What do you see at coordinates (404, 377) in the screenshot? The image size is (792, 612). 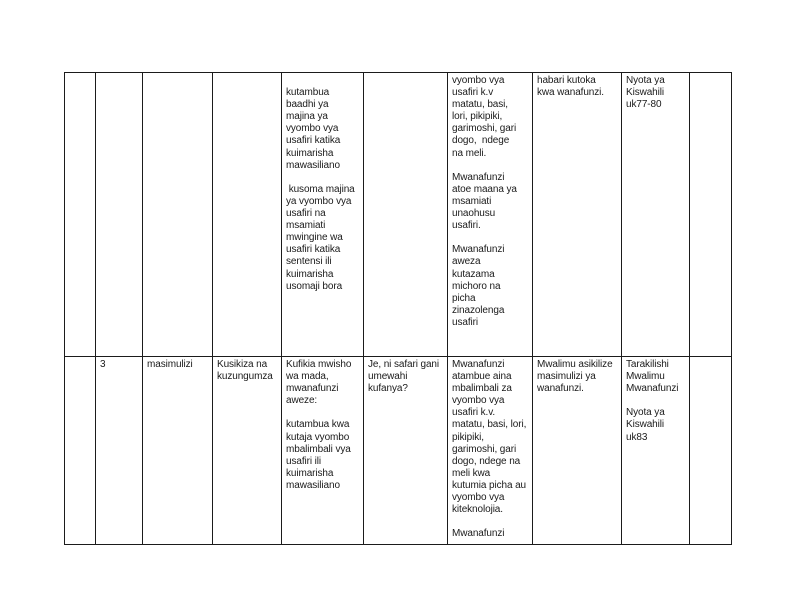 I see `cell-text: Je, ni safari gani umewahi kufanya?` at bounding box center [404, 377].